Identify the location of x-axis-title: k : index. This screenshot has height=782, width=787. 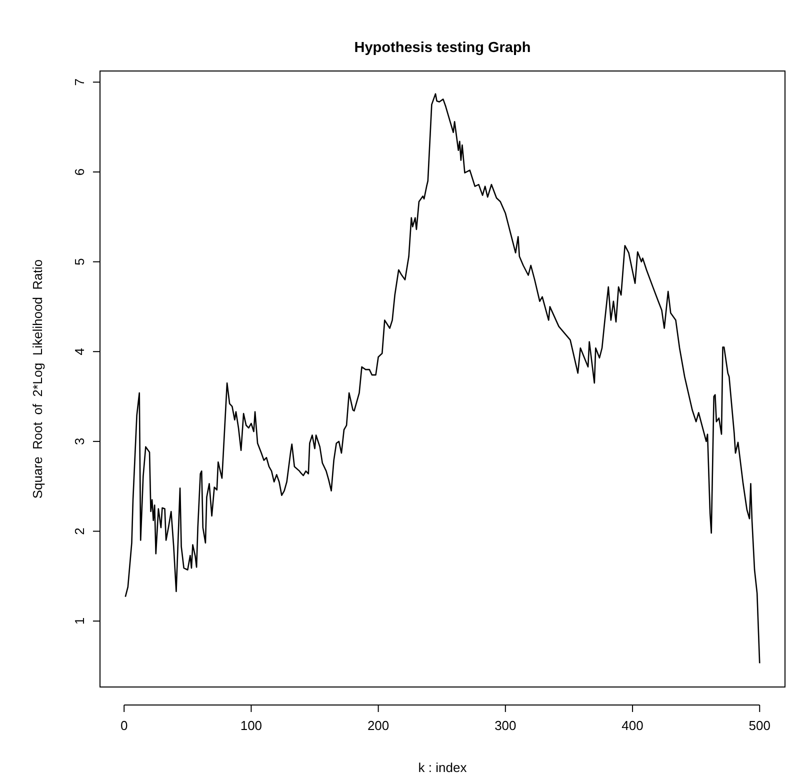
(443, 767).